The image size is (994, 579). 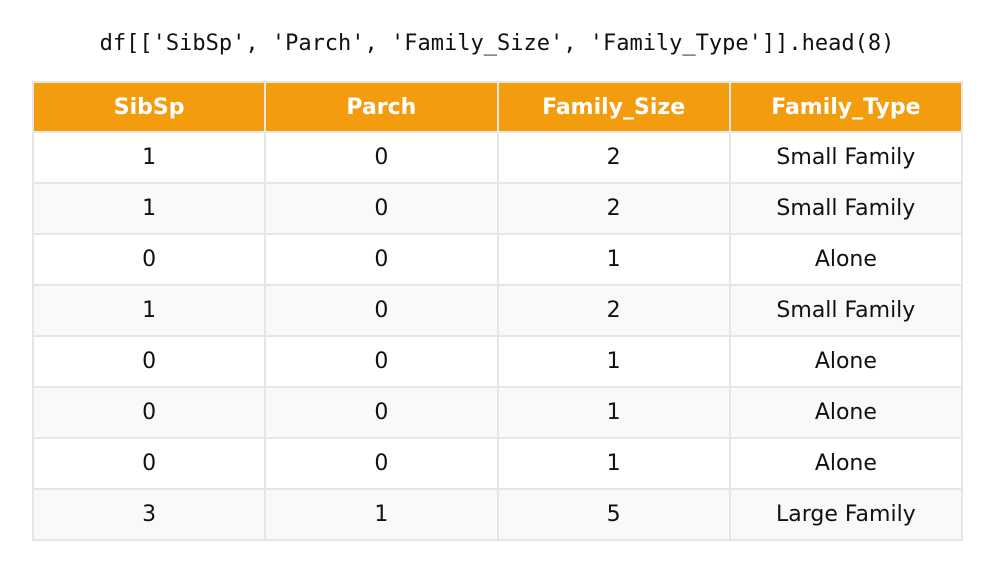 What do you see at coordinates (846, 107) in the screenshot?
I see `column-header: Family_Type` at bounding box center [846, 107].